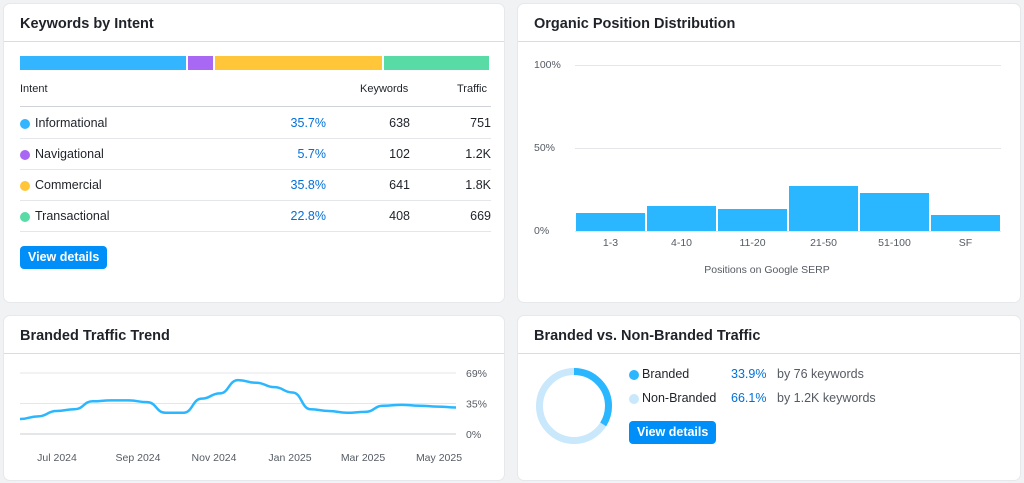 The width and height of the screenshot is (1024, 483). Describe the element at coordinates (57, 458) in the screenshot. I see `x-tick-label: Jul 2024` at that location.